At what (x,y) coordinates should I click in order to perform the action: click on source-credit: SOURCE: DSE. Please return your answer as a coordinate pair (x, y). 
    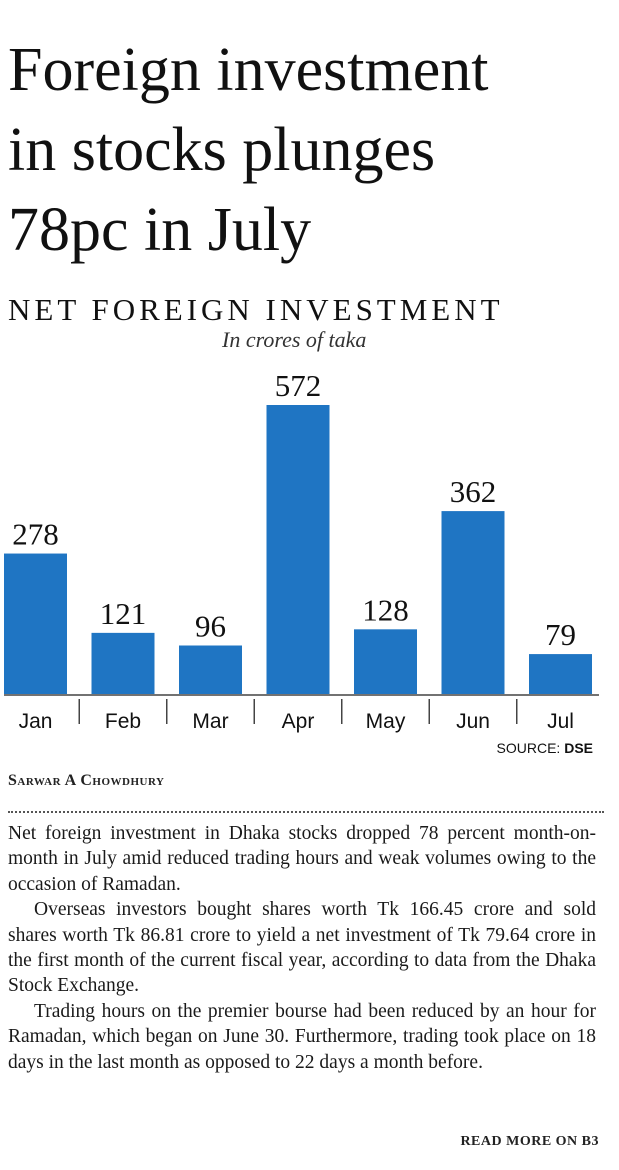
    Looking at the image, I should click on (545, 748).